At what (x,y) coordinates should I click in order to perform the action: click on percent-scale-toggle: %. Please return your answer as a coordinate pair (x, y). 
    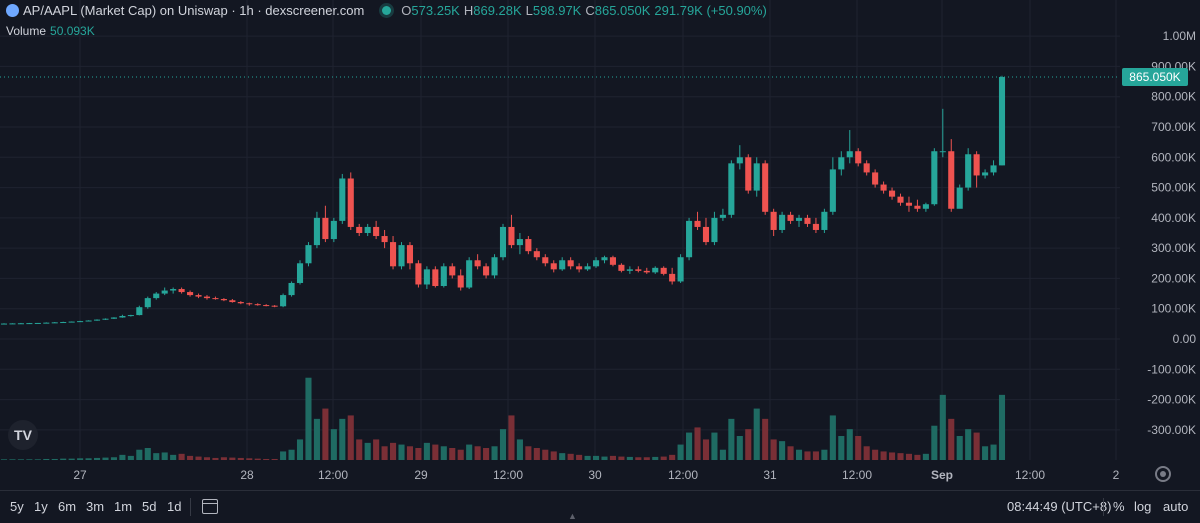
    Looking at the image, I should click on (1119, 506).